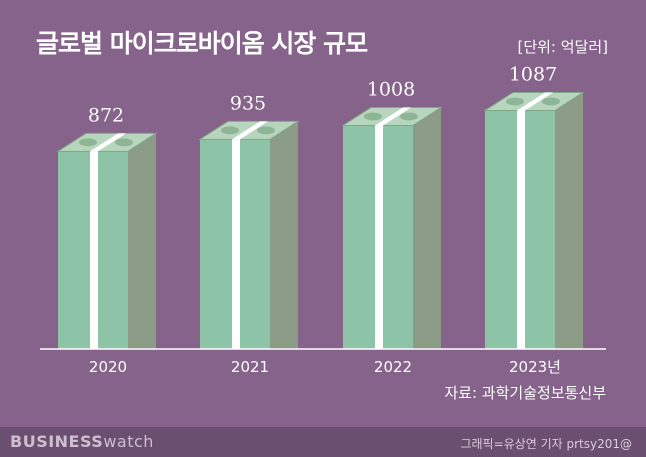 Image resolution: width=646 pixels, height=457 pixels. I want to click on data-label: 1008, so click(391, 89).